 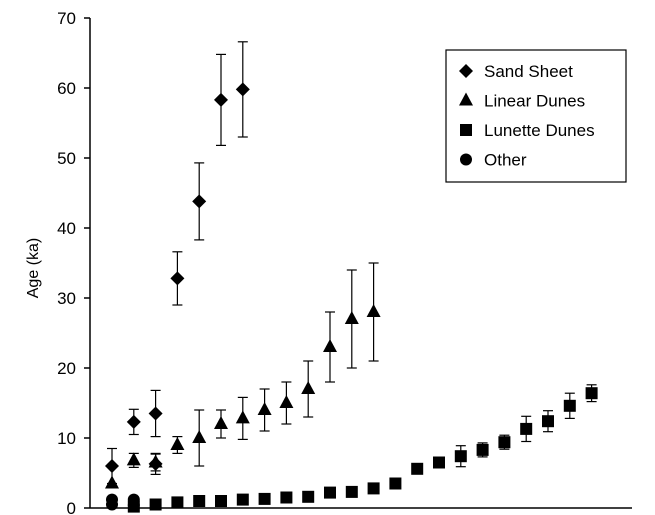 I want to click on y-tick-label: 10, so click(x=66, y=438).